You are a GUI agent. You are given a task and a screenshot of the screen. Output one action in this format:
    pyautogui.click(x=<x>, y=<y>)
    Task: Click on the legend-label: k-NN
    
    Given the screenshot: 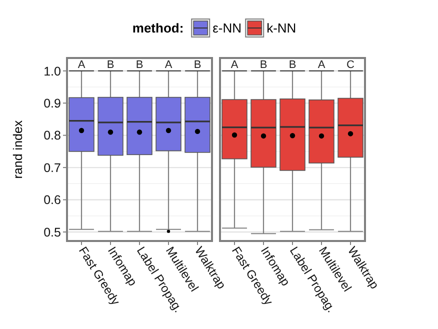 What is the action you would take?
    pyautogui.click(x=281, y=28)
    